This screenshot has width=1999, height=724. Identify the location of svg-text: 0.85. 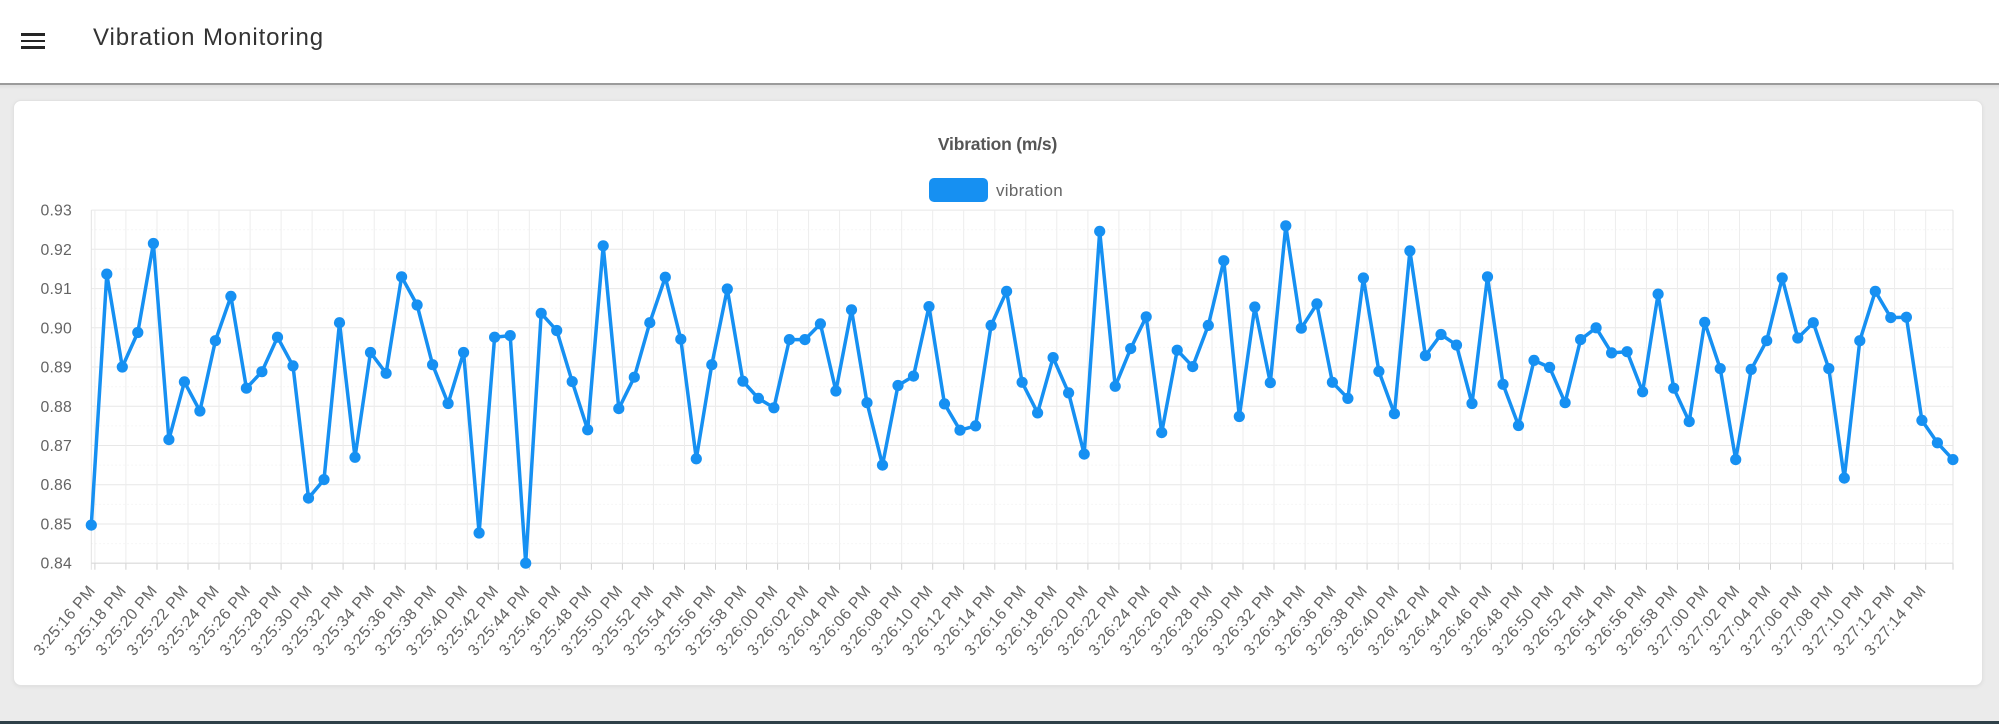
(56, 525).